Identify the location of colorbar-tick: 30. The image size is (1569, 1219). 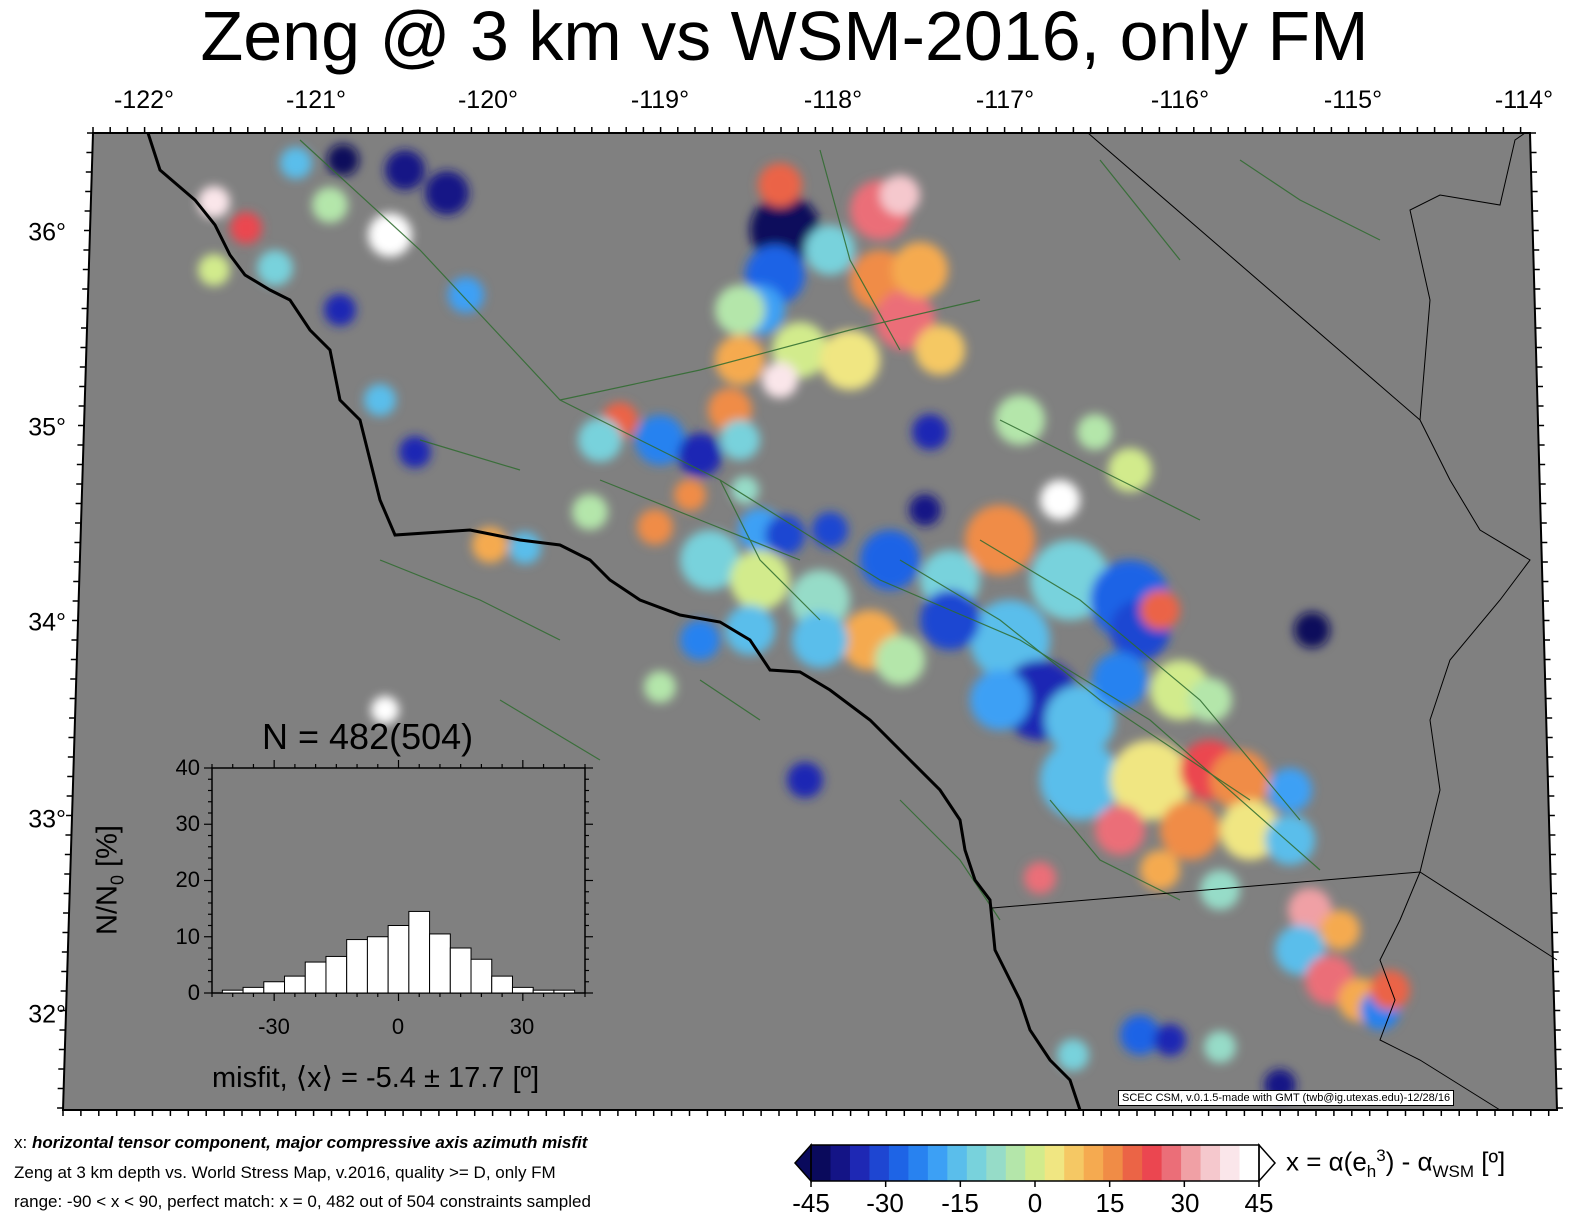
(1185, 1203).